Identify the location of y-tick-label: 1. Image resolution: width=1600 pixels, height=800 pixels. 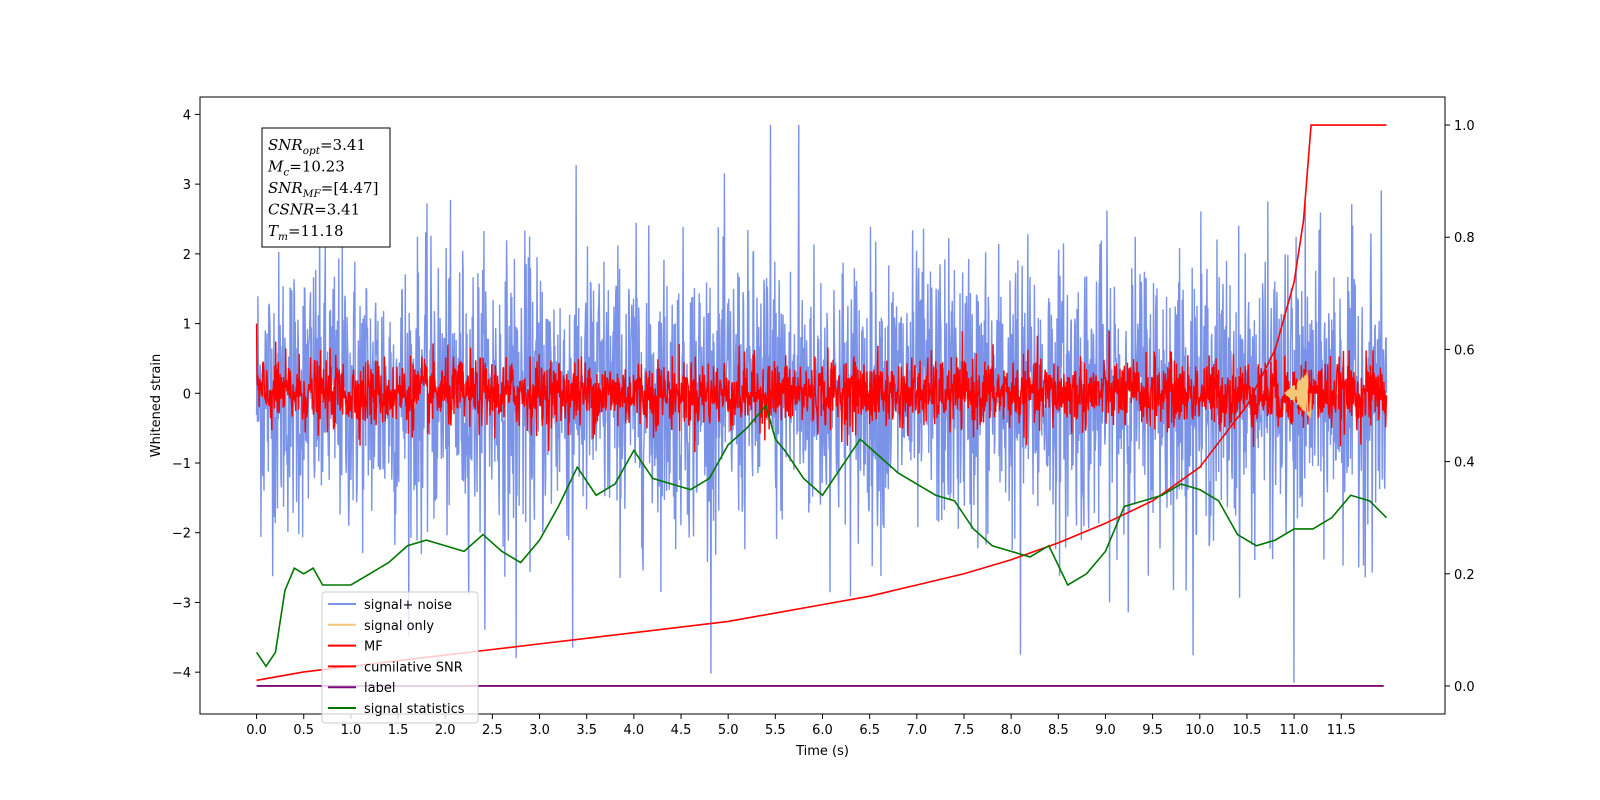
(187, 325).